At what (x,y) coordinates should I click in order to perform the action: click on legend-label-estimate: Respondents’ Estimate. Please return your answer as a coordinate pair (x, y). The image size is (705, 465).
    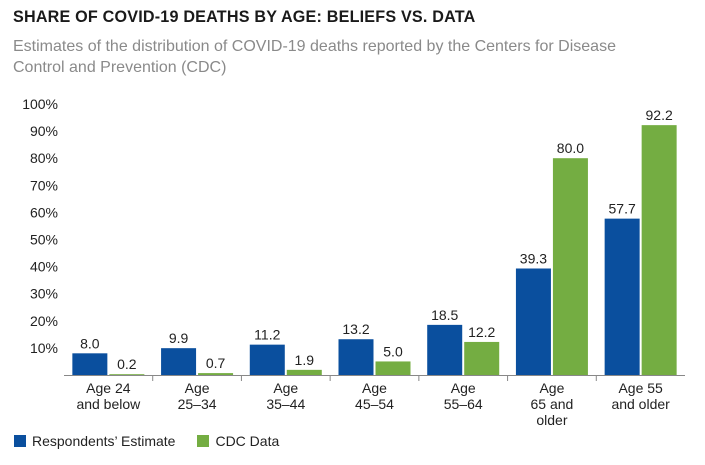
    Looking at the image, I should click on (104, 441).